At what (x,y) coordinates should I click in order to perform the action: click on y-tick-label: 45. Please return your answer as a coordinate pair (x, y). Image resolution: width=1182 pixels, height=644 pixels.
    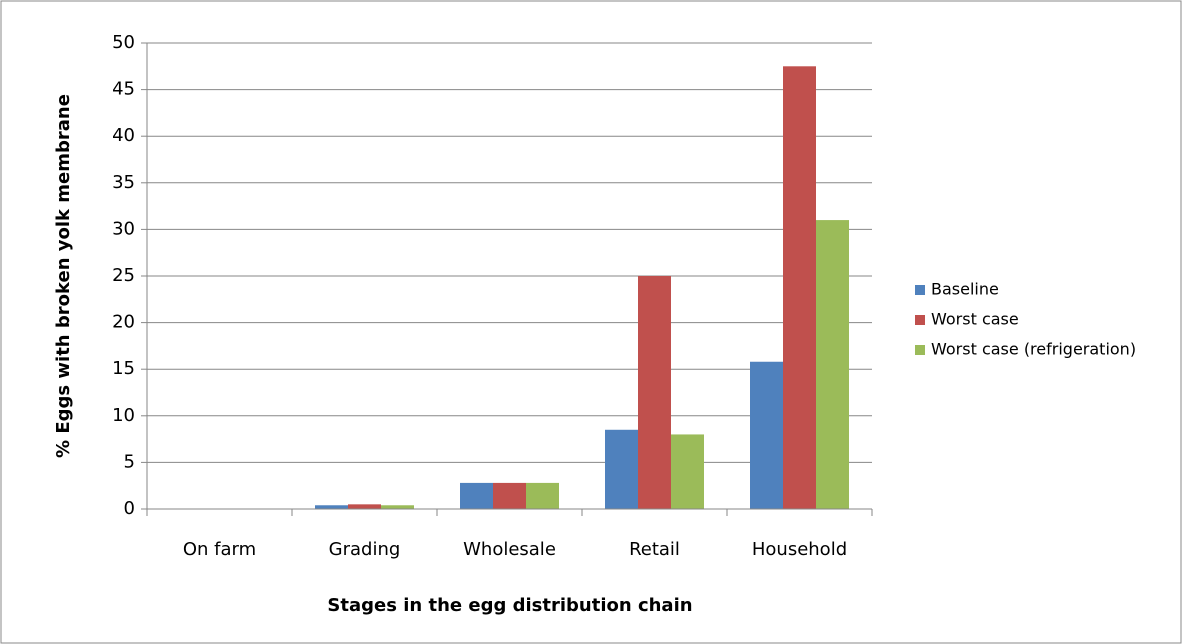
    Looking at the image, I should click on (123, 89).